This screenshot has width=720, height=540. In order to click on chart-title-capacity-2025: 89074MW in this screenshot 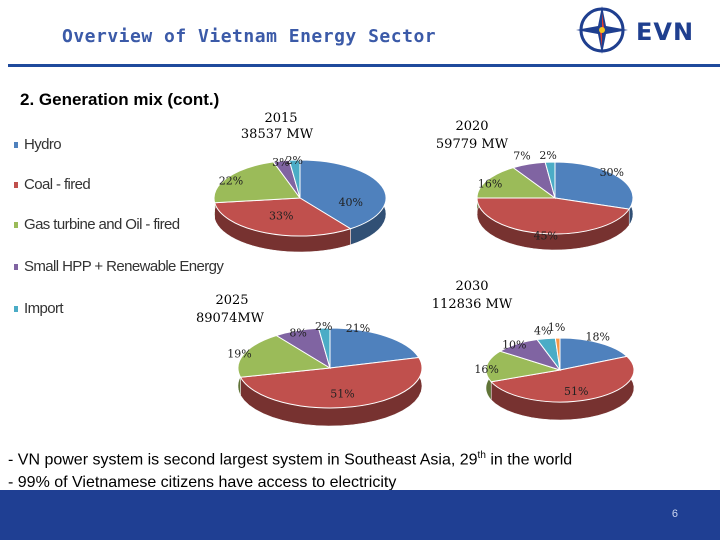, I will do `click(230, 318)`.